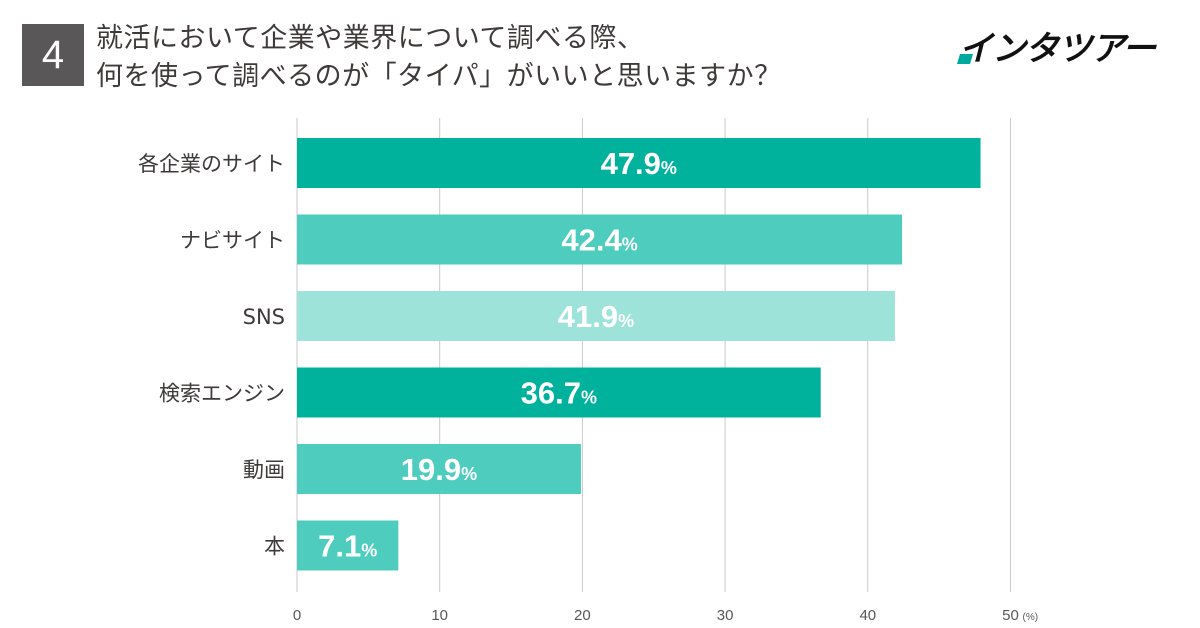  I want to click on logo-text: インタツアー, so click(1058, 49).